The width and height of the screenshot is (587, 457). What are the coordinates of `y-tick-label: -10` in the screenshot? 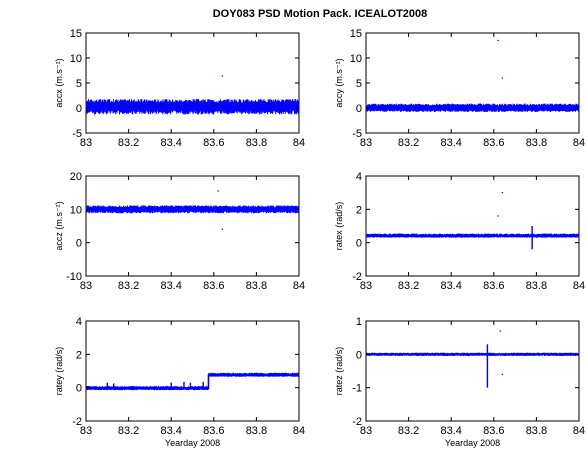 It's located at (74, 277).